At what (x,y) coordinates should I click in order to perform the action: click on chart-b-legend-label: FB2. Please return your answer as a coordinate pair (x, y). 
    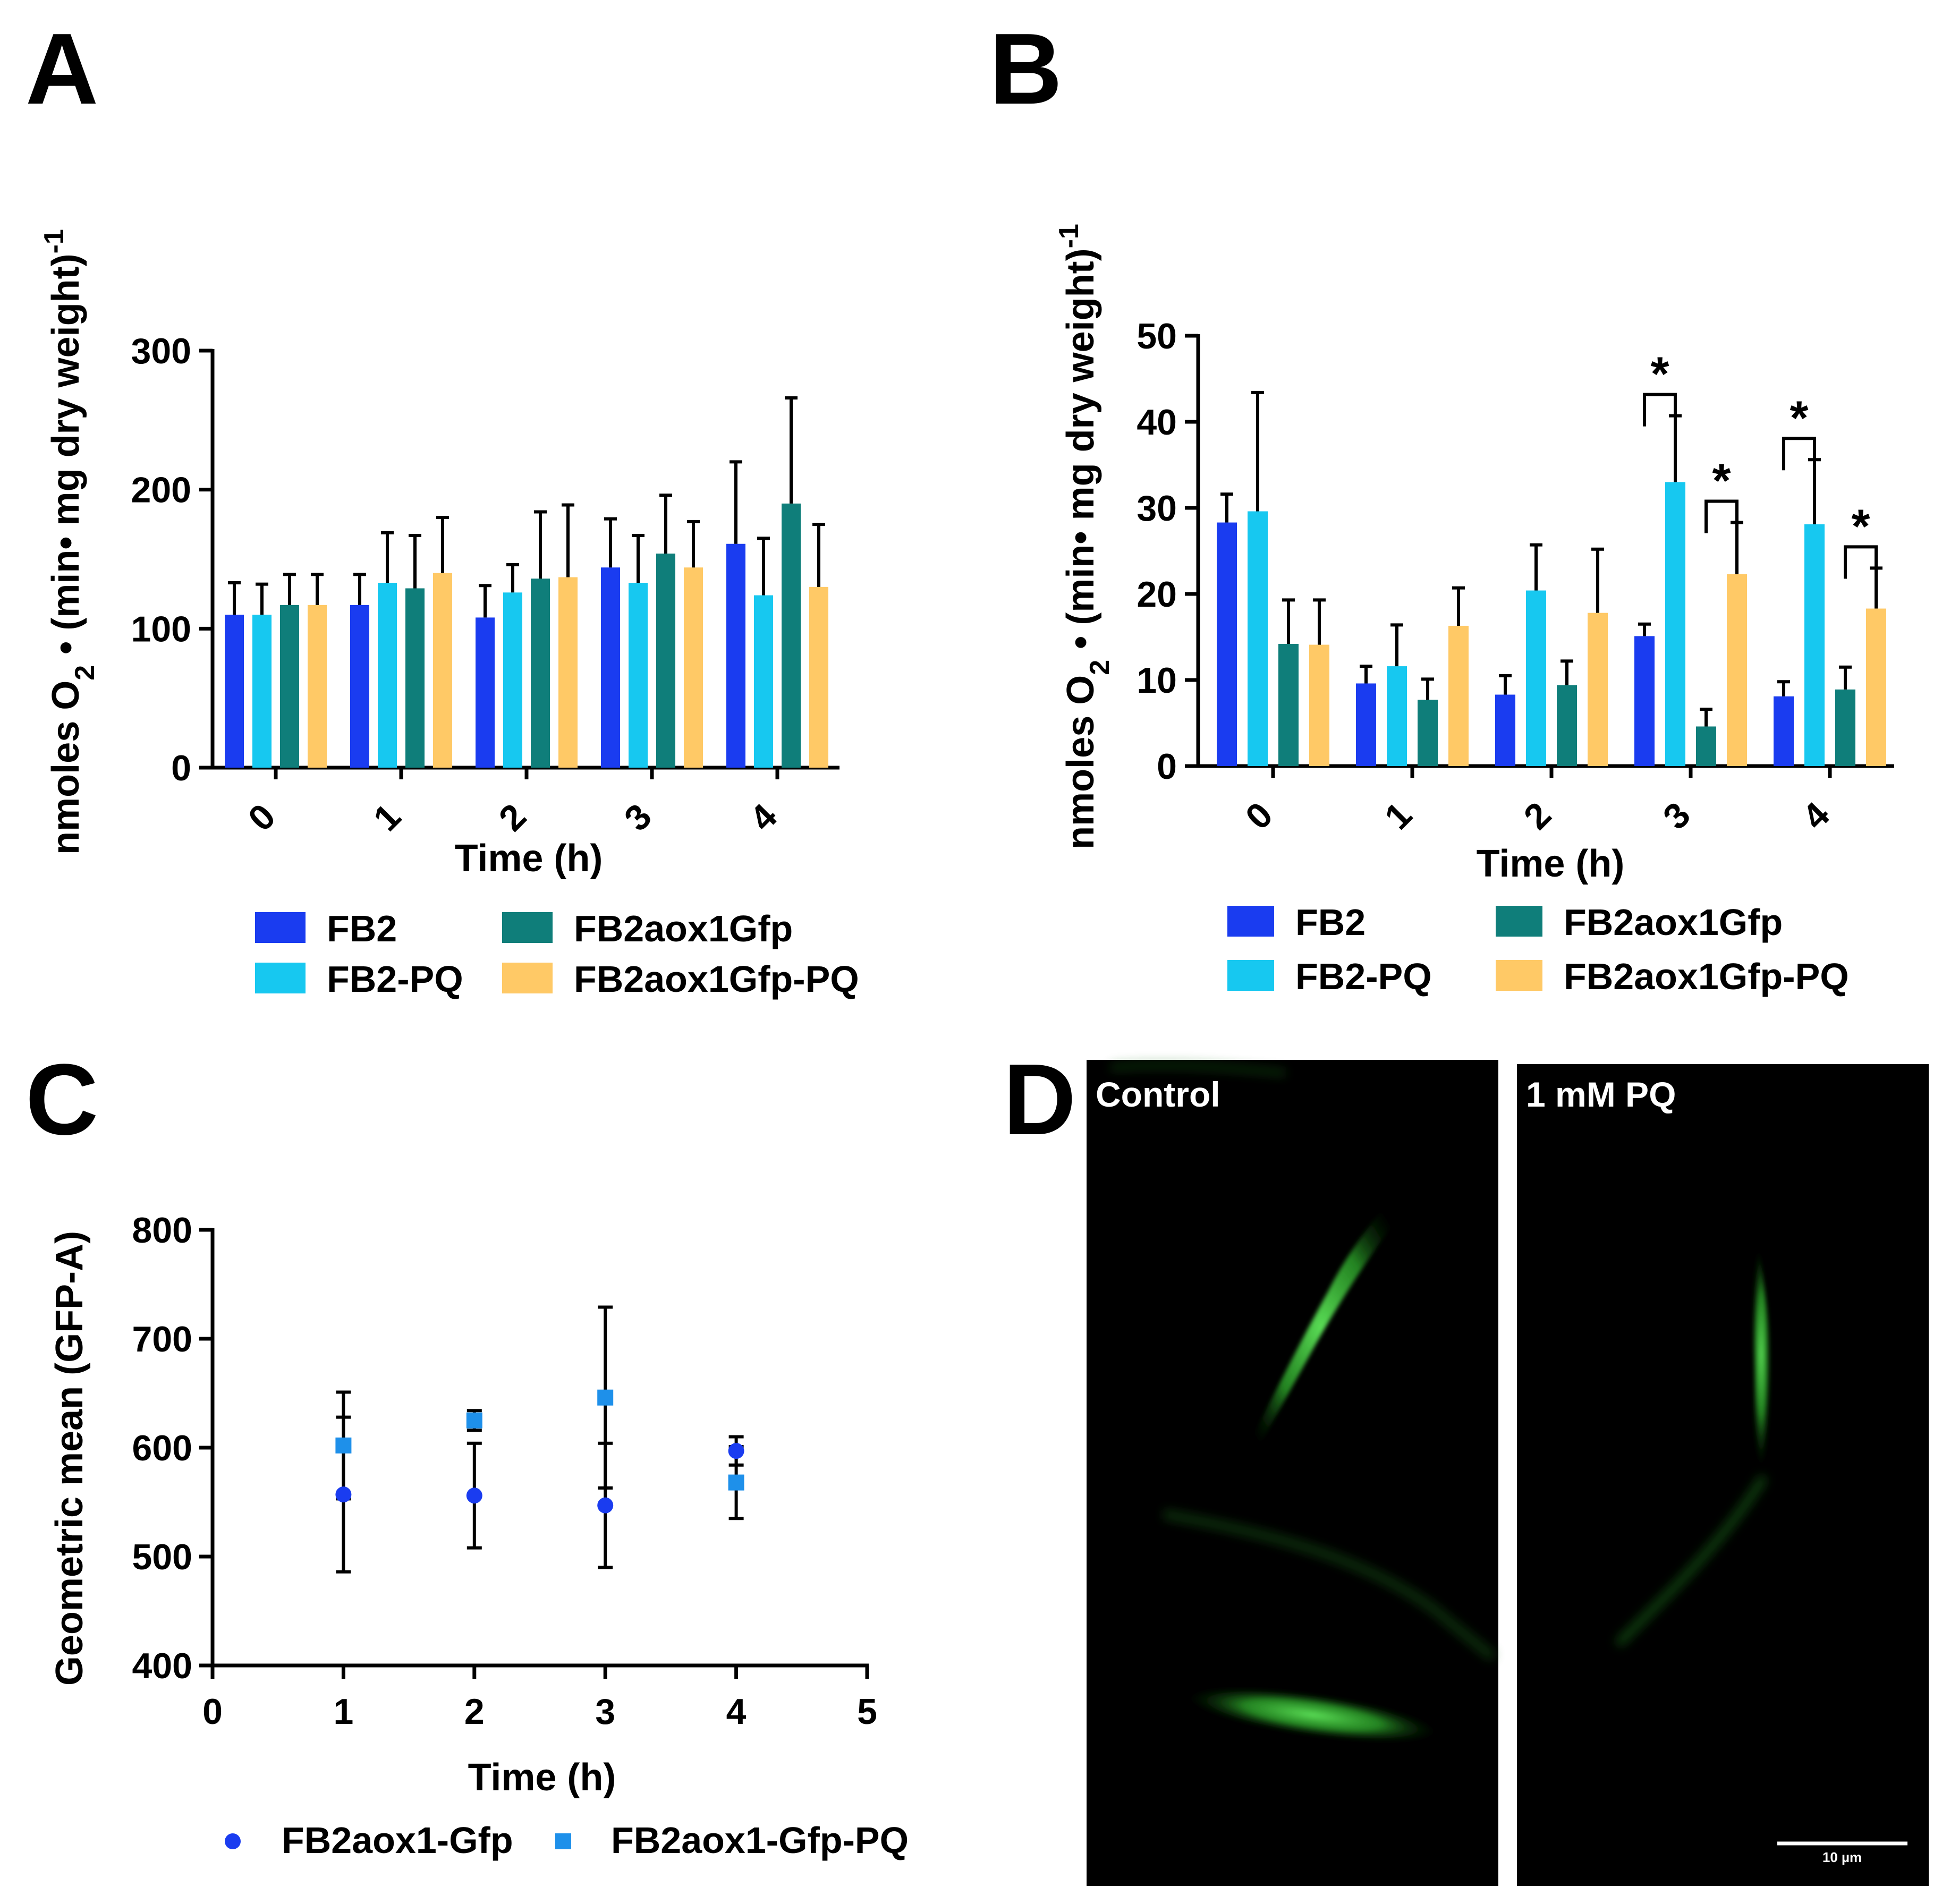
    Looking at the image, I should click on (1331, 922).